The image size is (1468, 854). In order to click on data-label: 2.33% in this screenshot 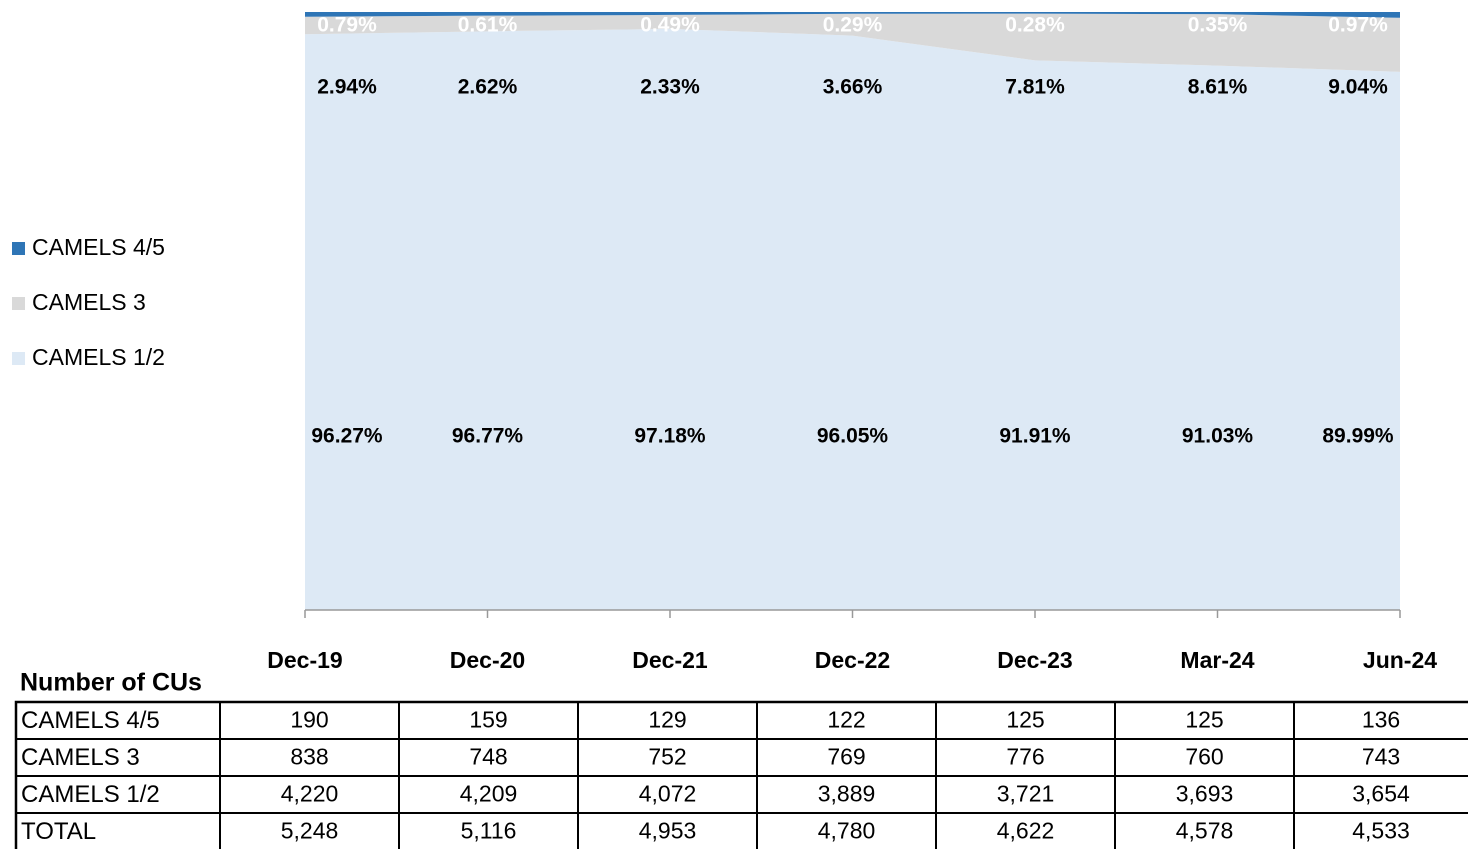, I will do `click(670, 87)`.